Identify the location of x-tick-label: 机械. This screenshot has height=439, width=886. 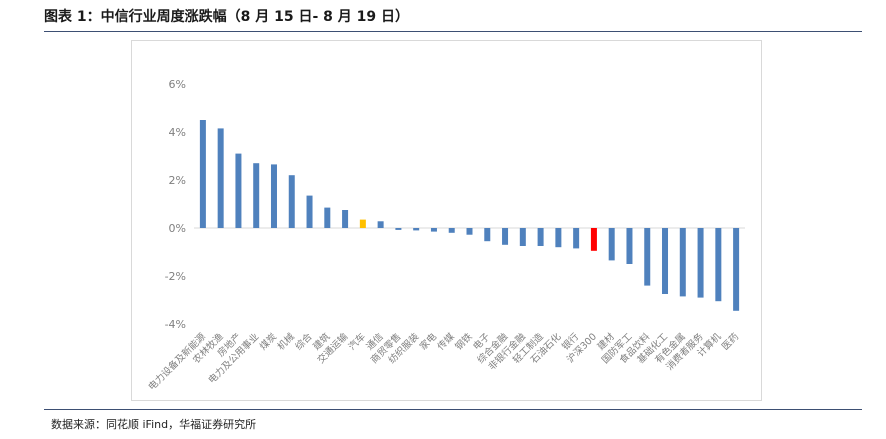
(286, 341).